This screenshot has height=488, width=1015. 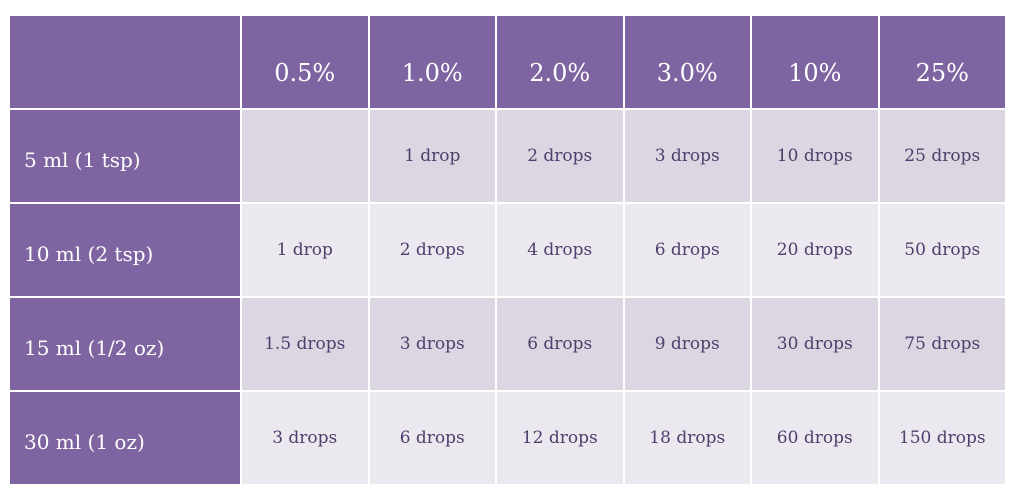 I want to click on table-cell: 10 drops, so click(x=815, y=156).